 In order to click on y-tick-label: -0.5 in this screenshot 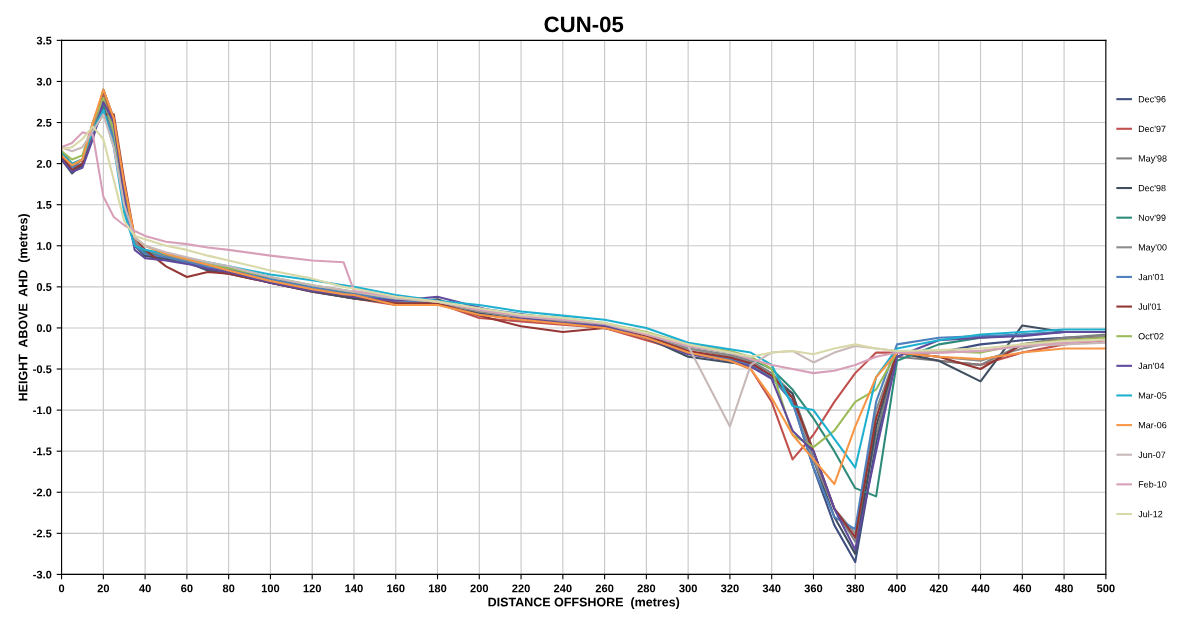, I will do `click(42, 369)`.